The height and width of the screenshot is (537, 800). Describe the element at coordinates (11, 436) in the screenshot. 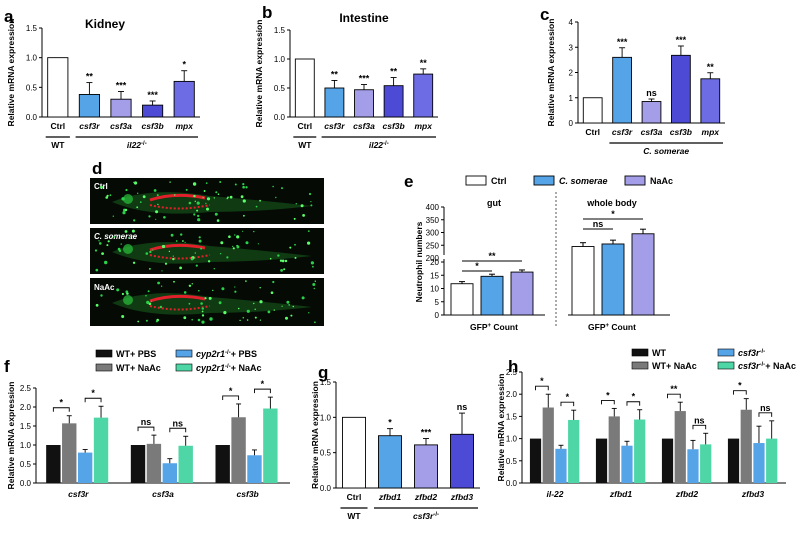

I see `y-axis-label-f: Relative mRNA expression` at that location.